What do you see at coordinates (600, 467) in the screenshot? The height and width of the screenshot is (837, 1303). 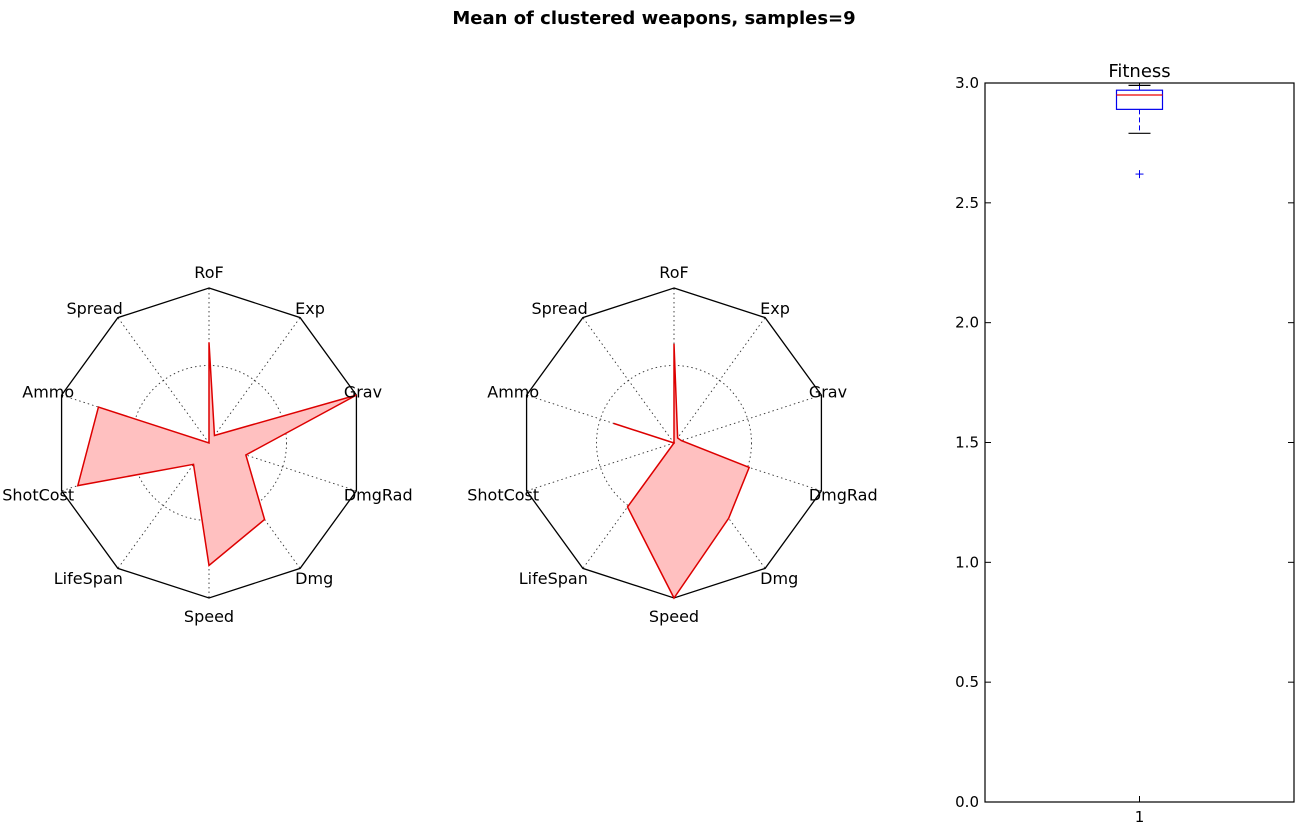 I see `radar-spoke-shotcost` at bounding box center [600, 467].